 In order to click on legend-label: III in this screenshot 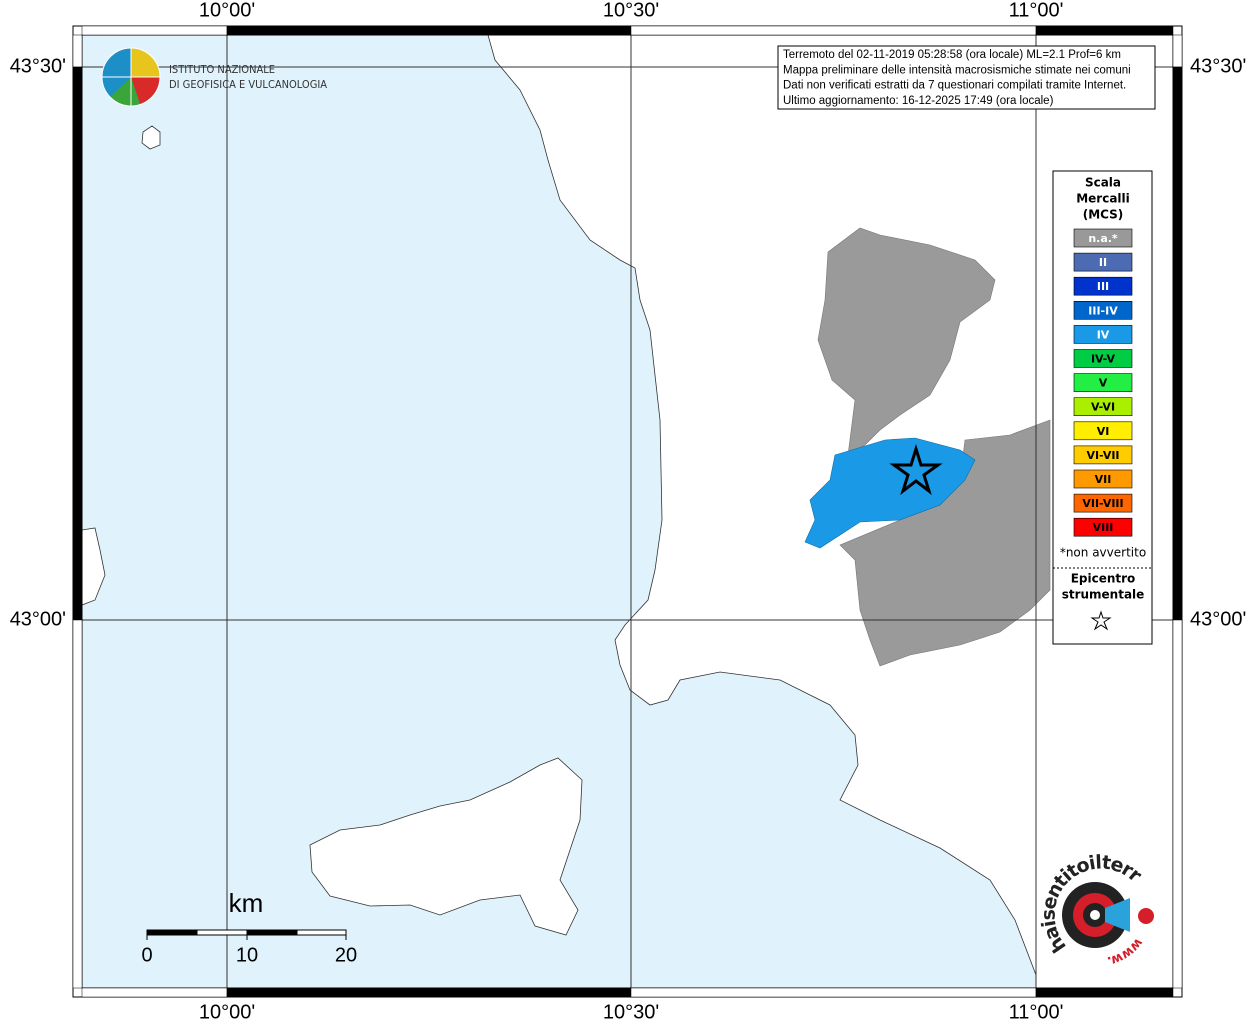, I will do `click(1103, 286)`.